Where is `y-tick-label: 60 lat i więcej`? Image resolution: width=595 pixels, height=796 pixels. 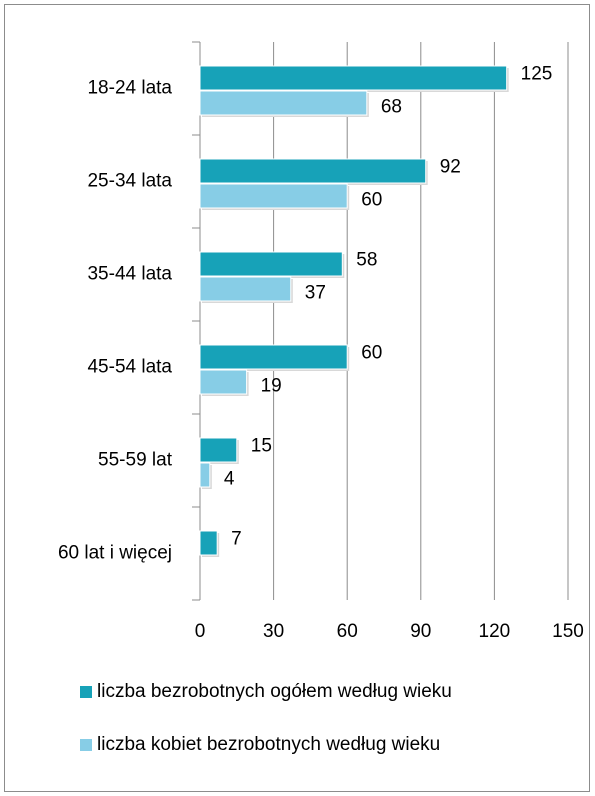
y-tick-label: 60 lat i więcej is located at coordinates (115, 553).